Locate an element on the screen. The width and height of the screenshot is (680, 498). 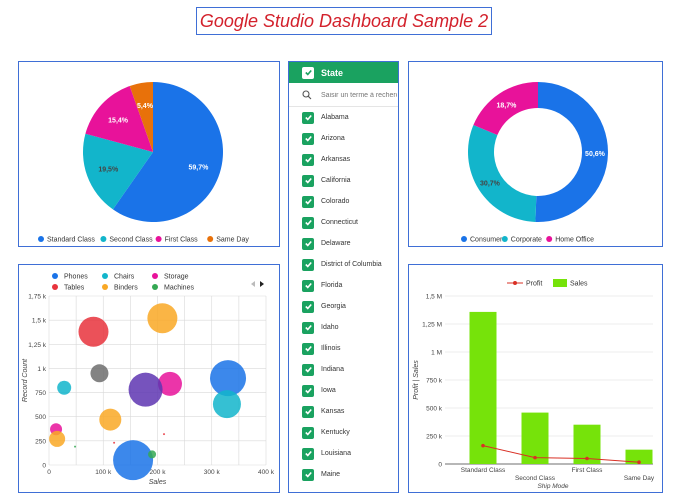
state-item-connecticut: Connecticut is located at coordinates (343, 222).